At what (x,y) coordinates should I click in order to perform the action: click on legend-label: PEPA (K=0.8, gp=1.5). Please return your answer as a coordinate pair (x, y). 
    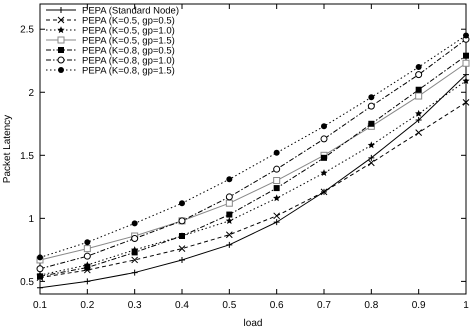
    Looking at the image, I should click on (128, 70).